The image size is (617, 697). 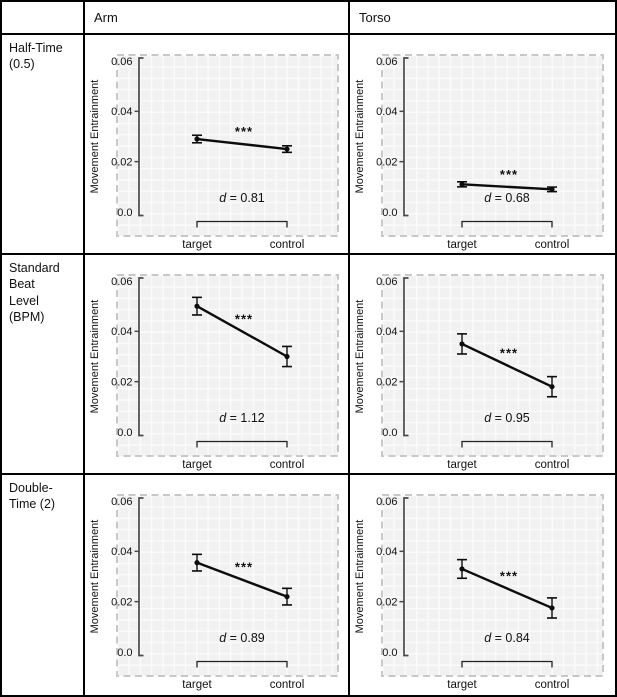 I want to click on header-cell-arm: Arm, so click(x=217, y=18).